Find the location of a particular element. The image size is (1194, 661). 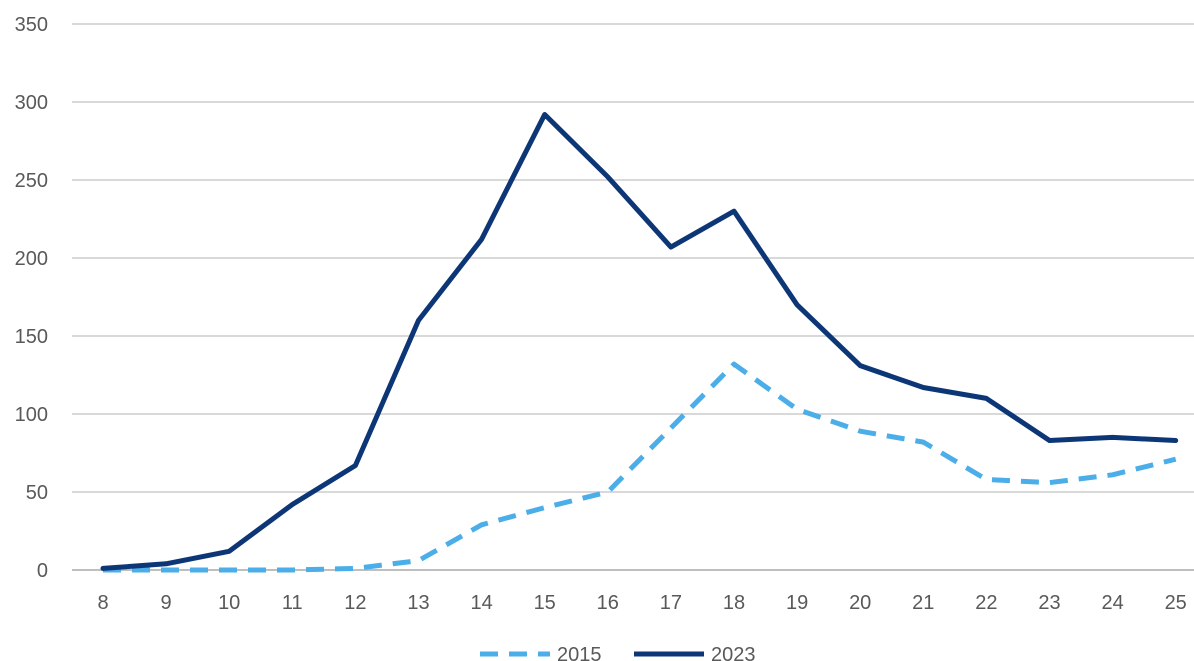

y-tick-label: 100 is located at coordinates (31, 415).